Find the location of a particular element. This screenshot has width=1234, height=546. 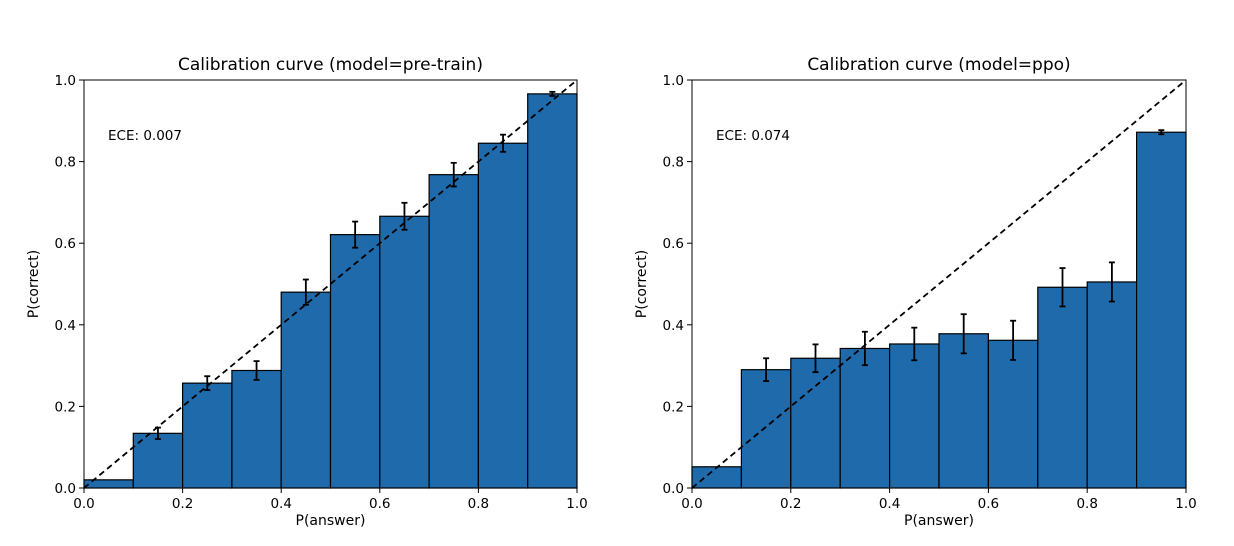

chart-title: Calibration curve (model=pre-train) is located at coordinates (330, 65).